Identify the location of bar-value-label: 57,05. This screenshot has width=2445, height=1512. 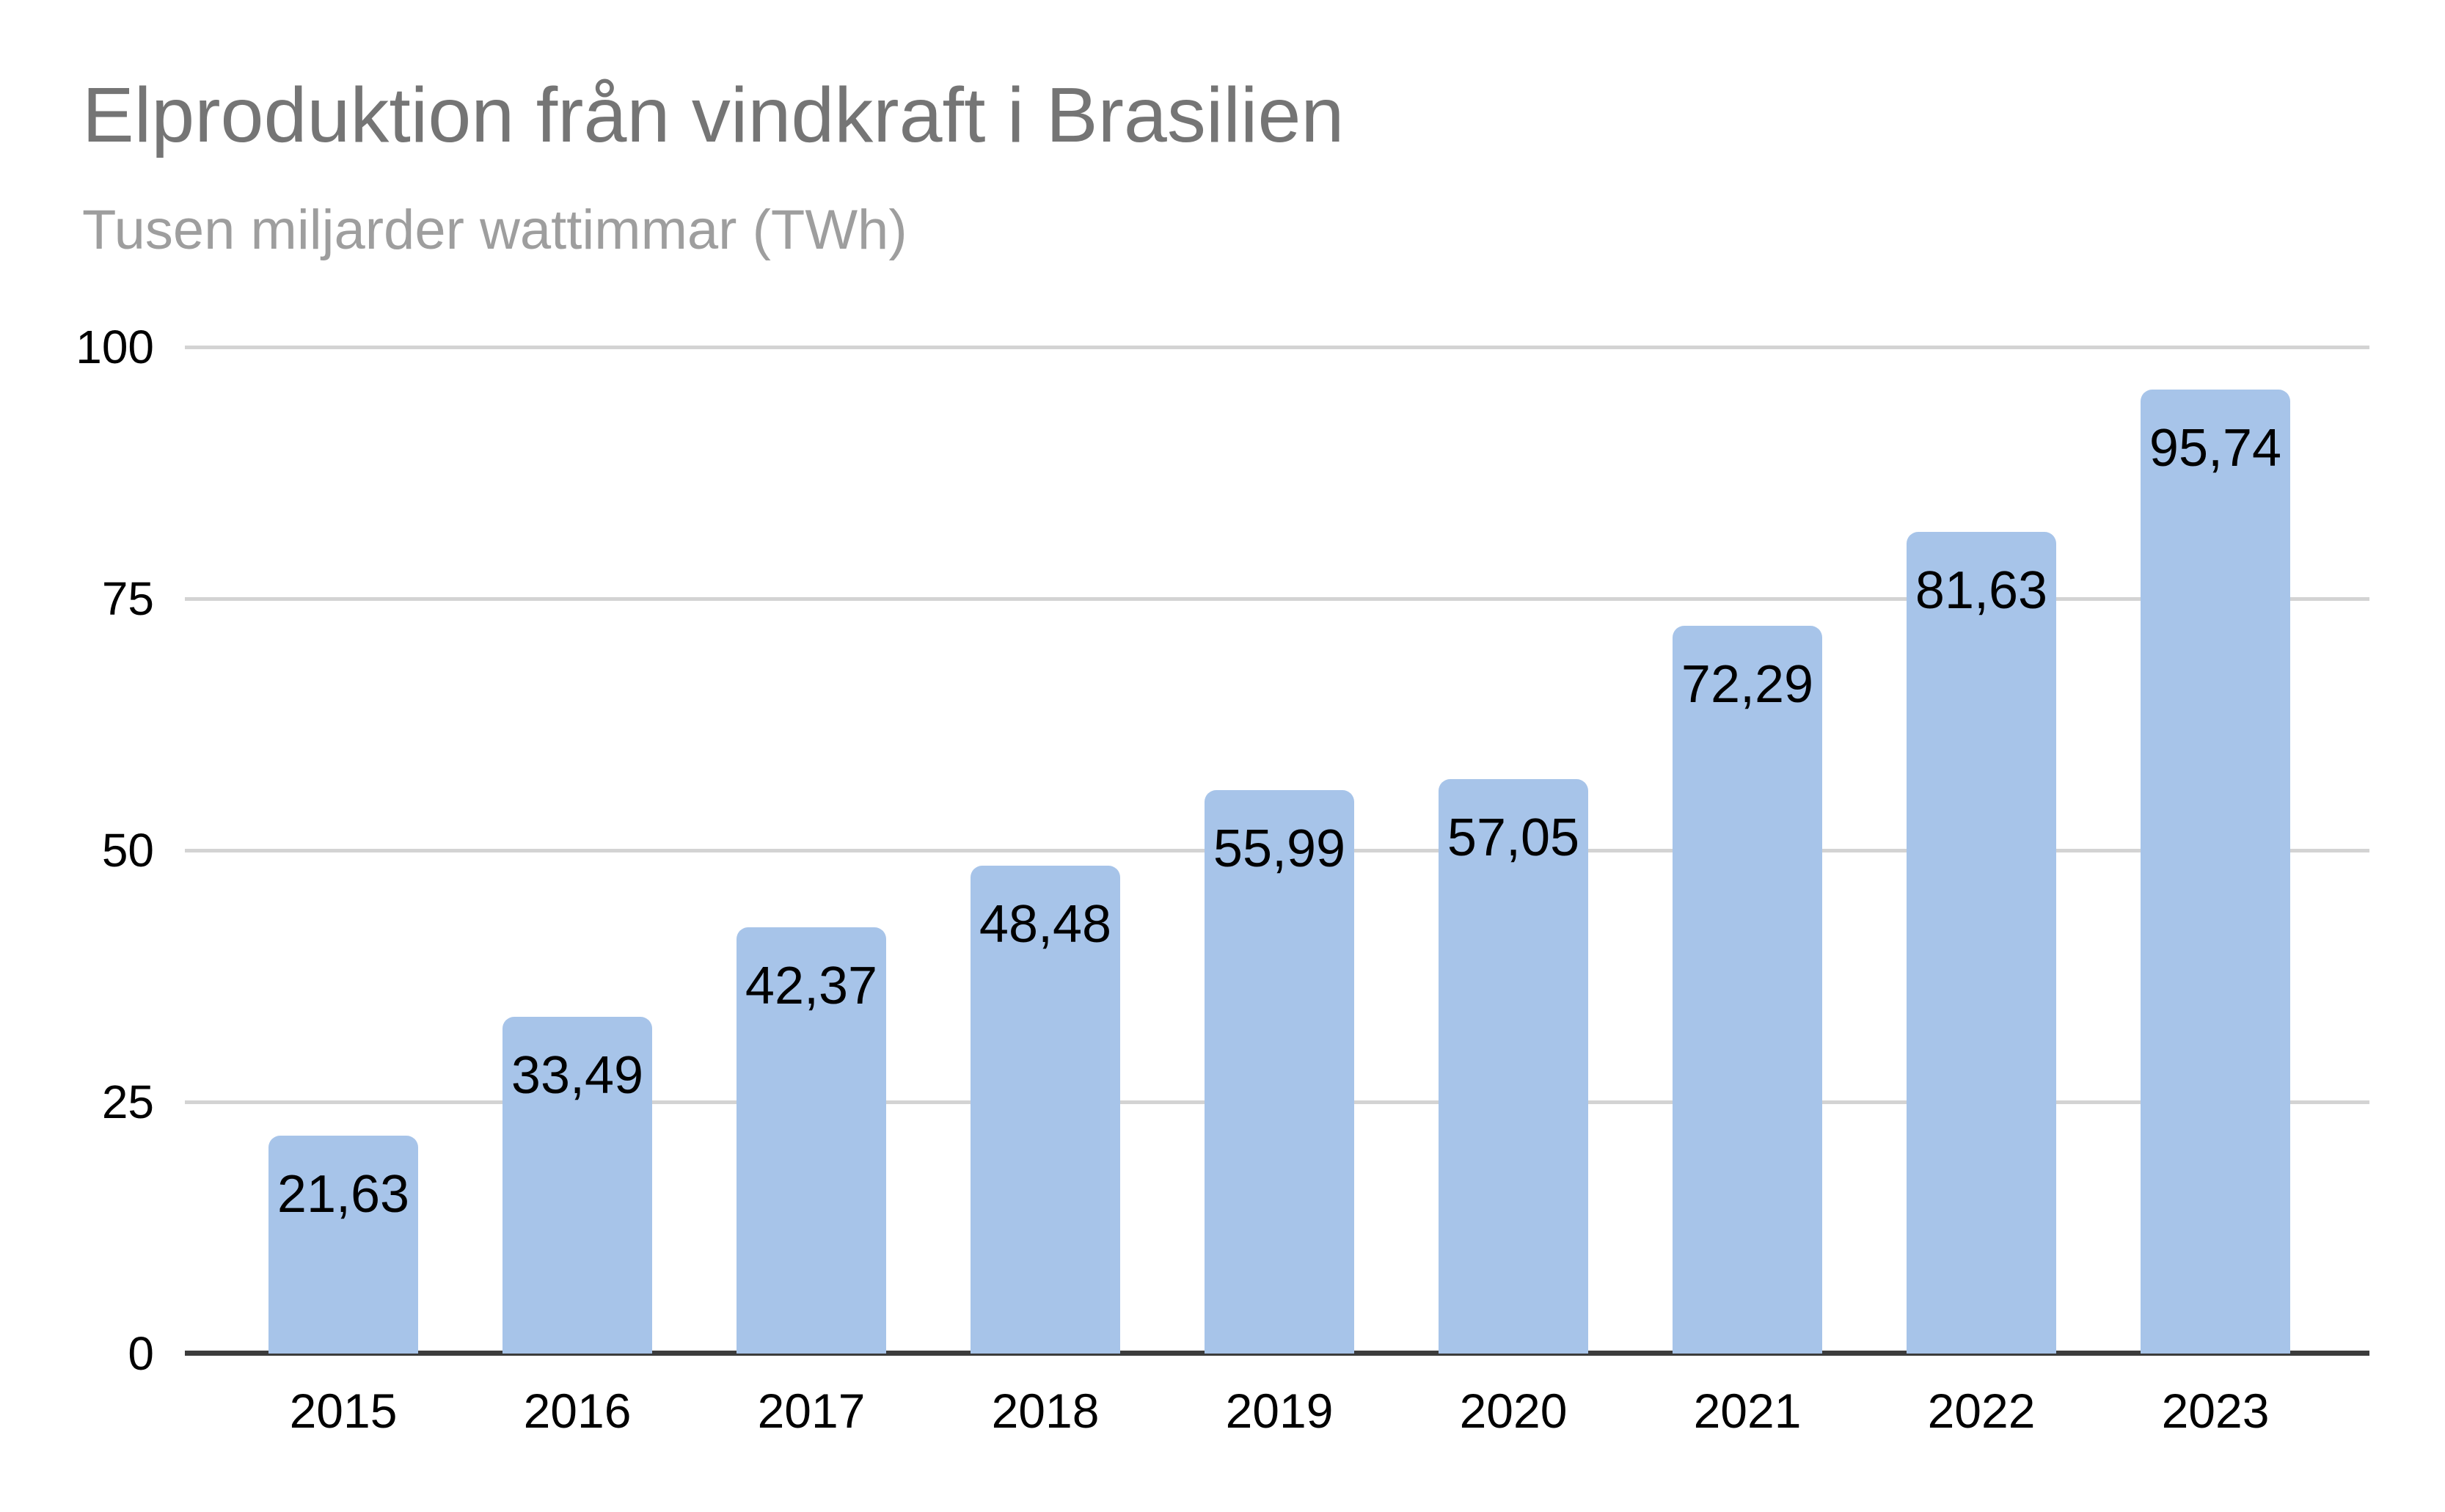
(1513, 838).